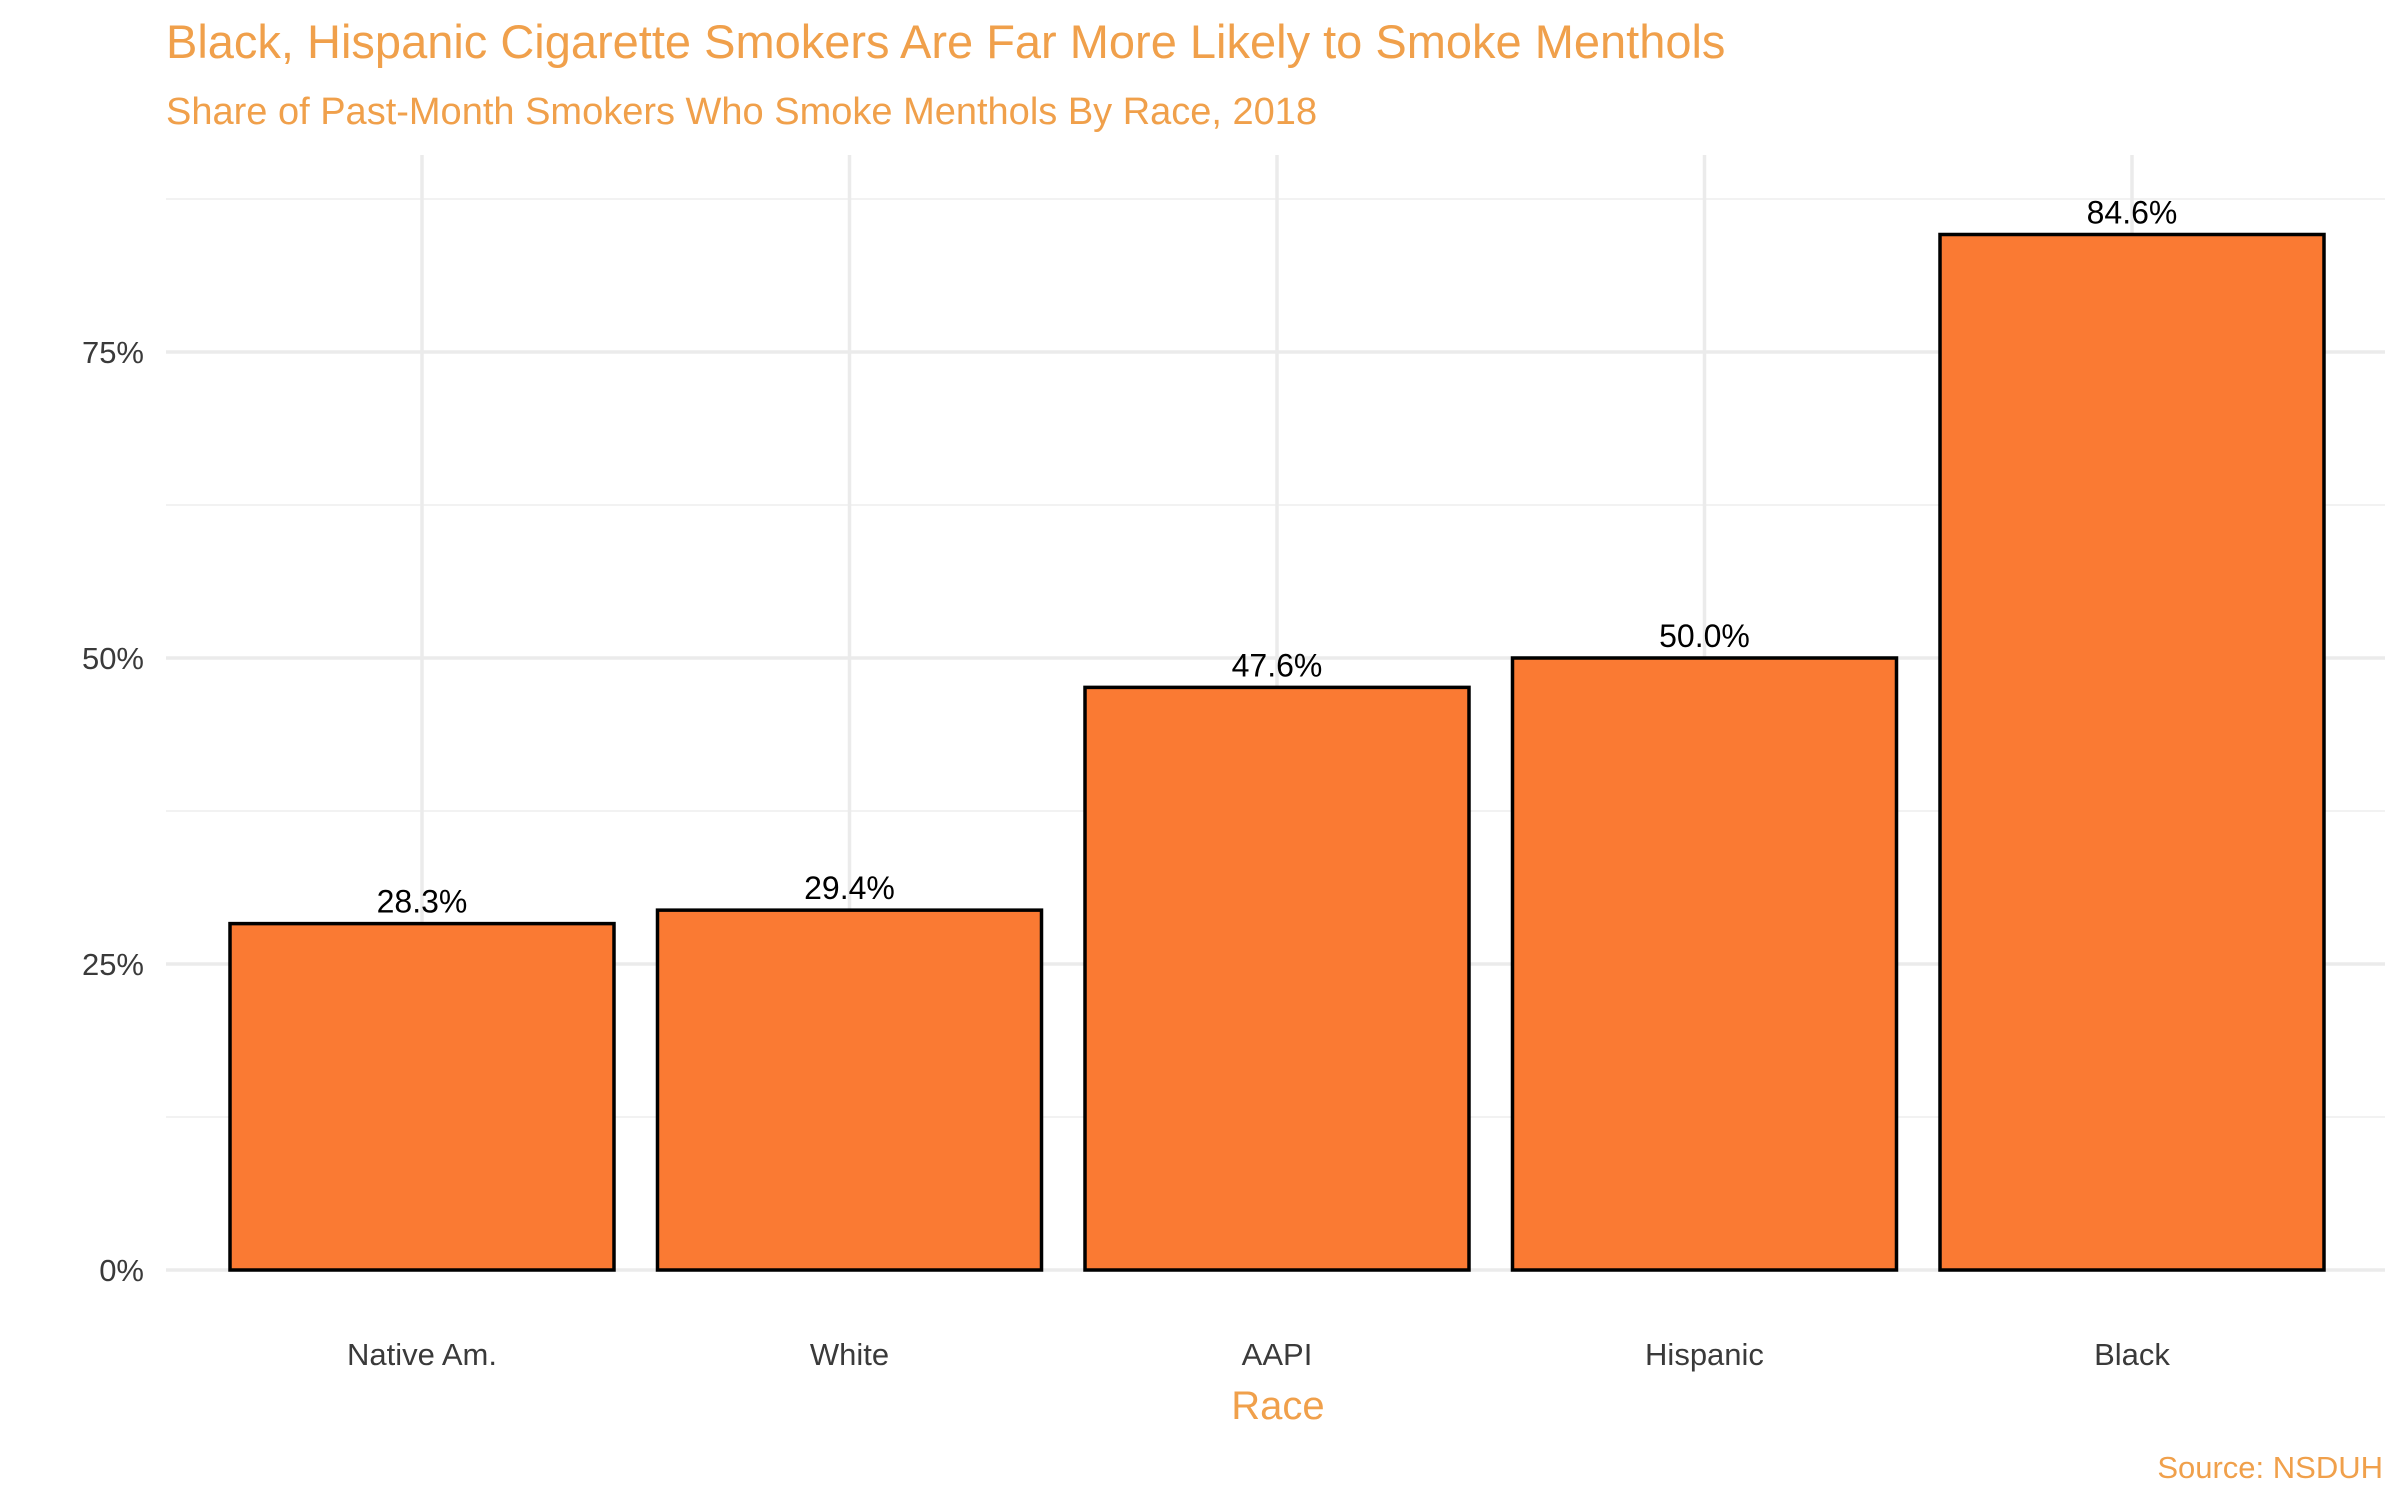 The height and width of the screenshot is (1500, 2400). I want to click on bar-value-label: 50.0%, so click(1704, 636).